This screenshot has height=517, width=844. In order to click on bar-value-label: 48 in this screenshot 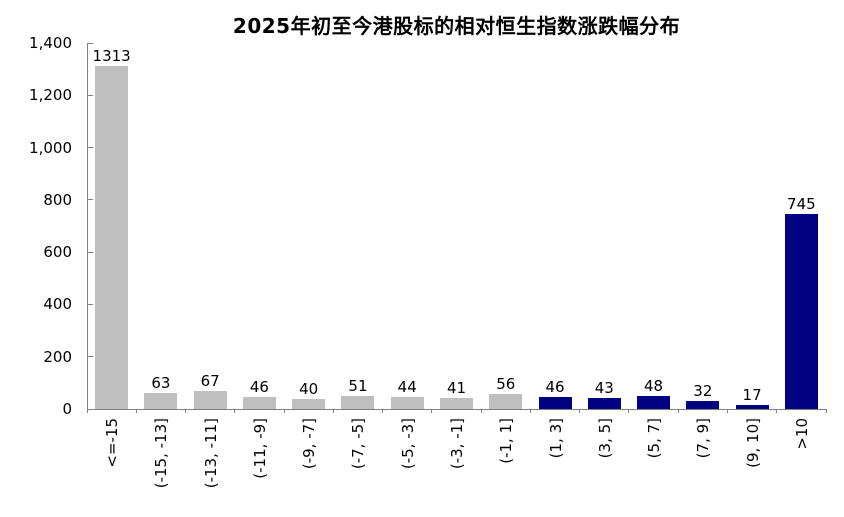, I will do `click(654, 386)`.